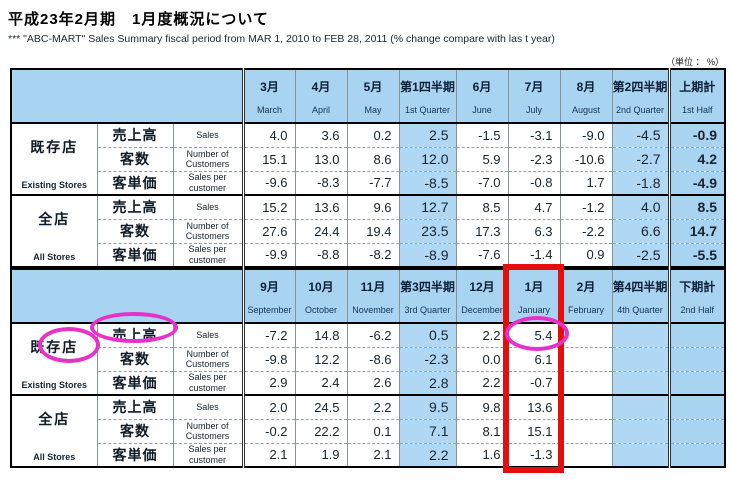  I want to click on value-cell: -1.5, so click(482, 135).